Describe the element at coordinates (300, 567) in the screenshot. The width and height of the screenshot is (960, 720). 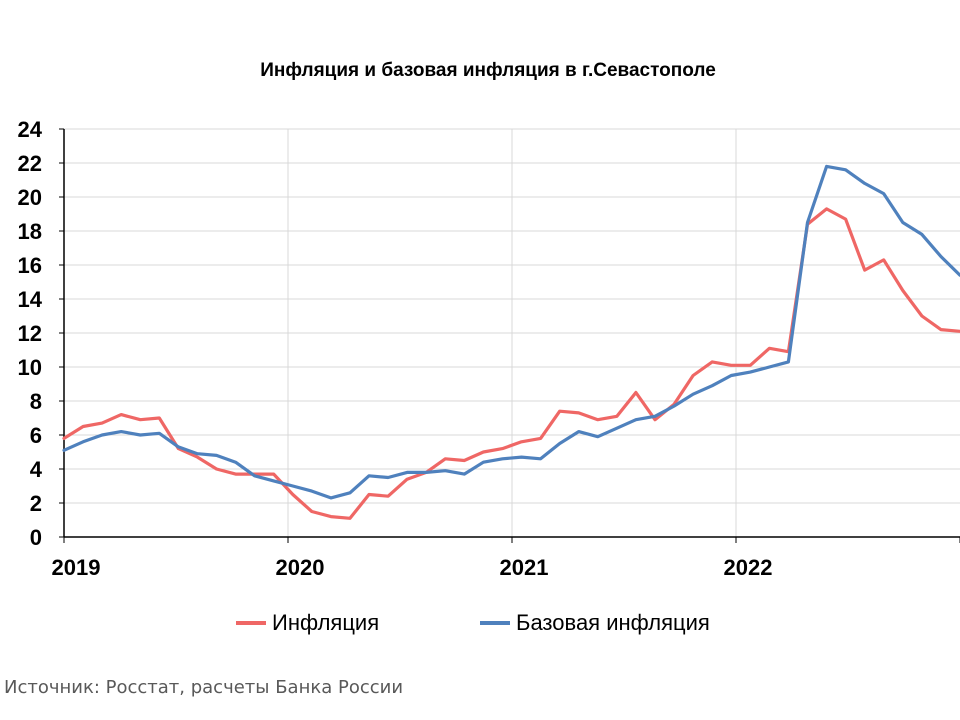
I see `x-tick-label: 2020` at that location.